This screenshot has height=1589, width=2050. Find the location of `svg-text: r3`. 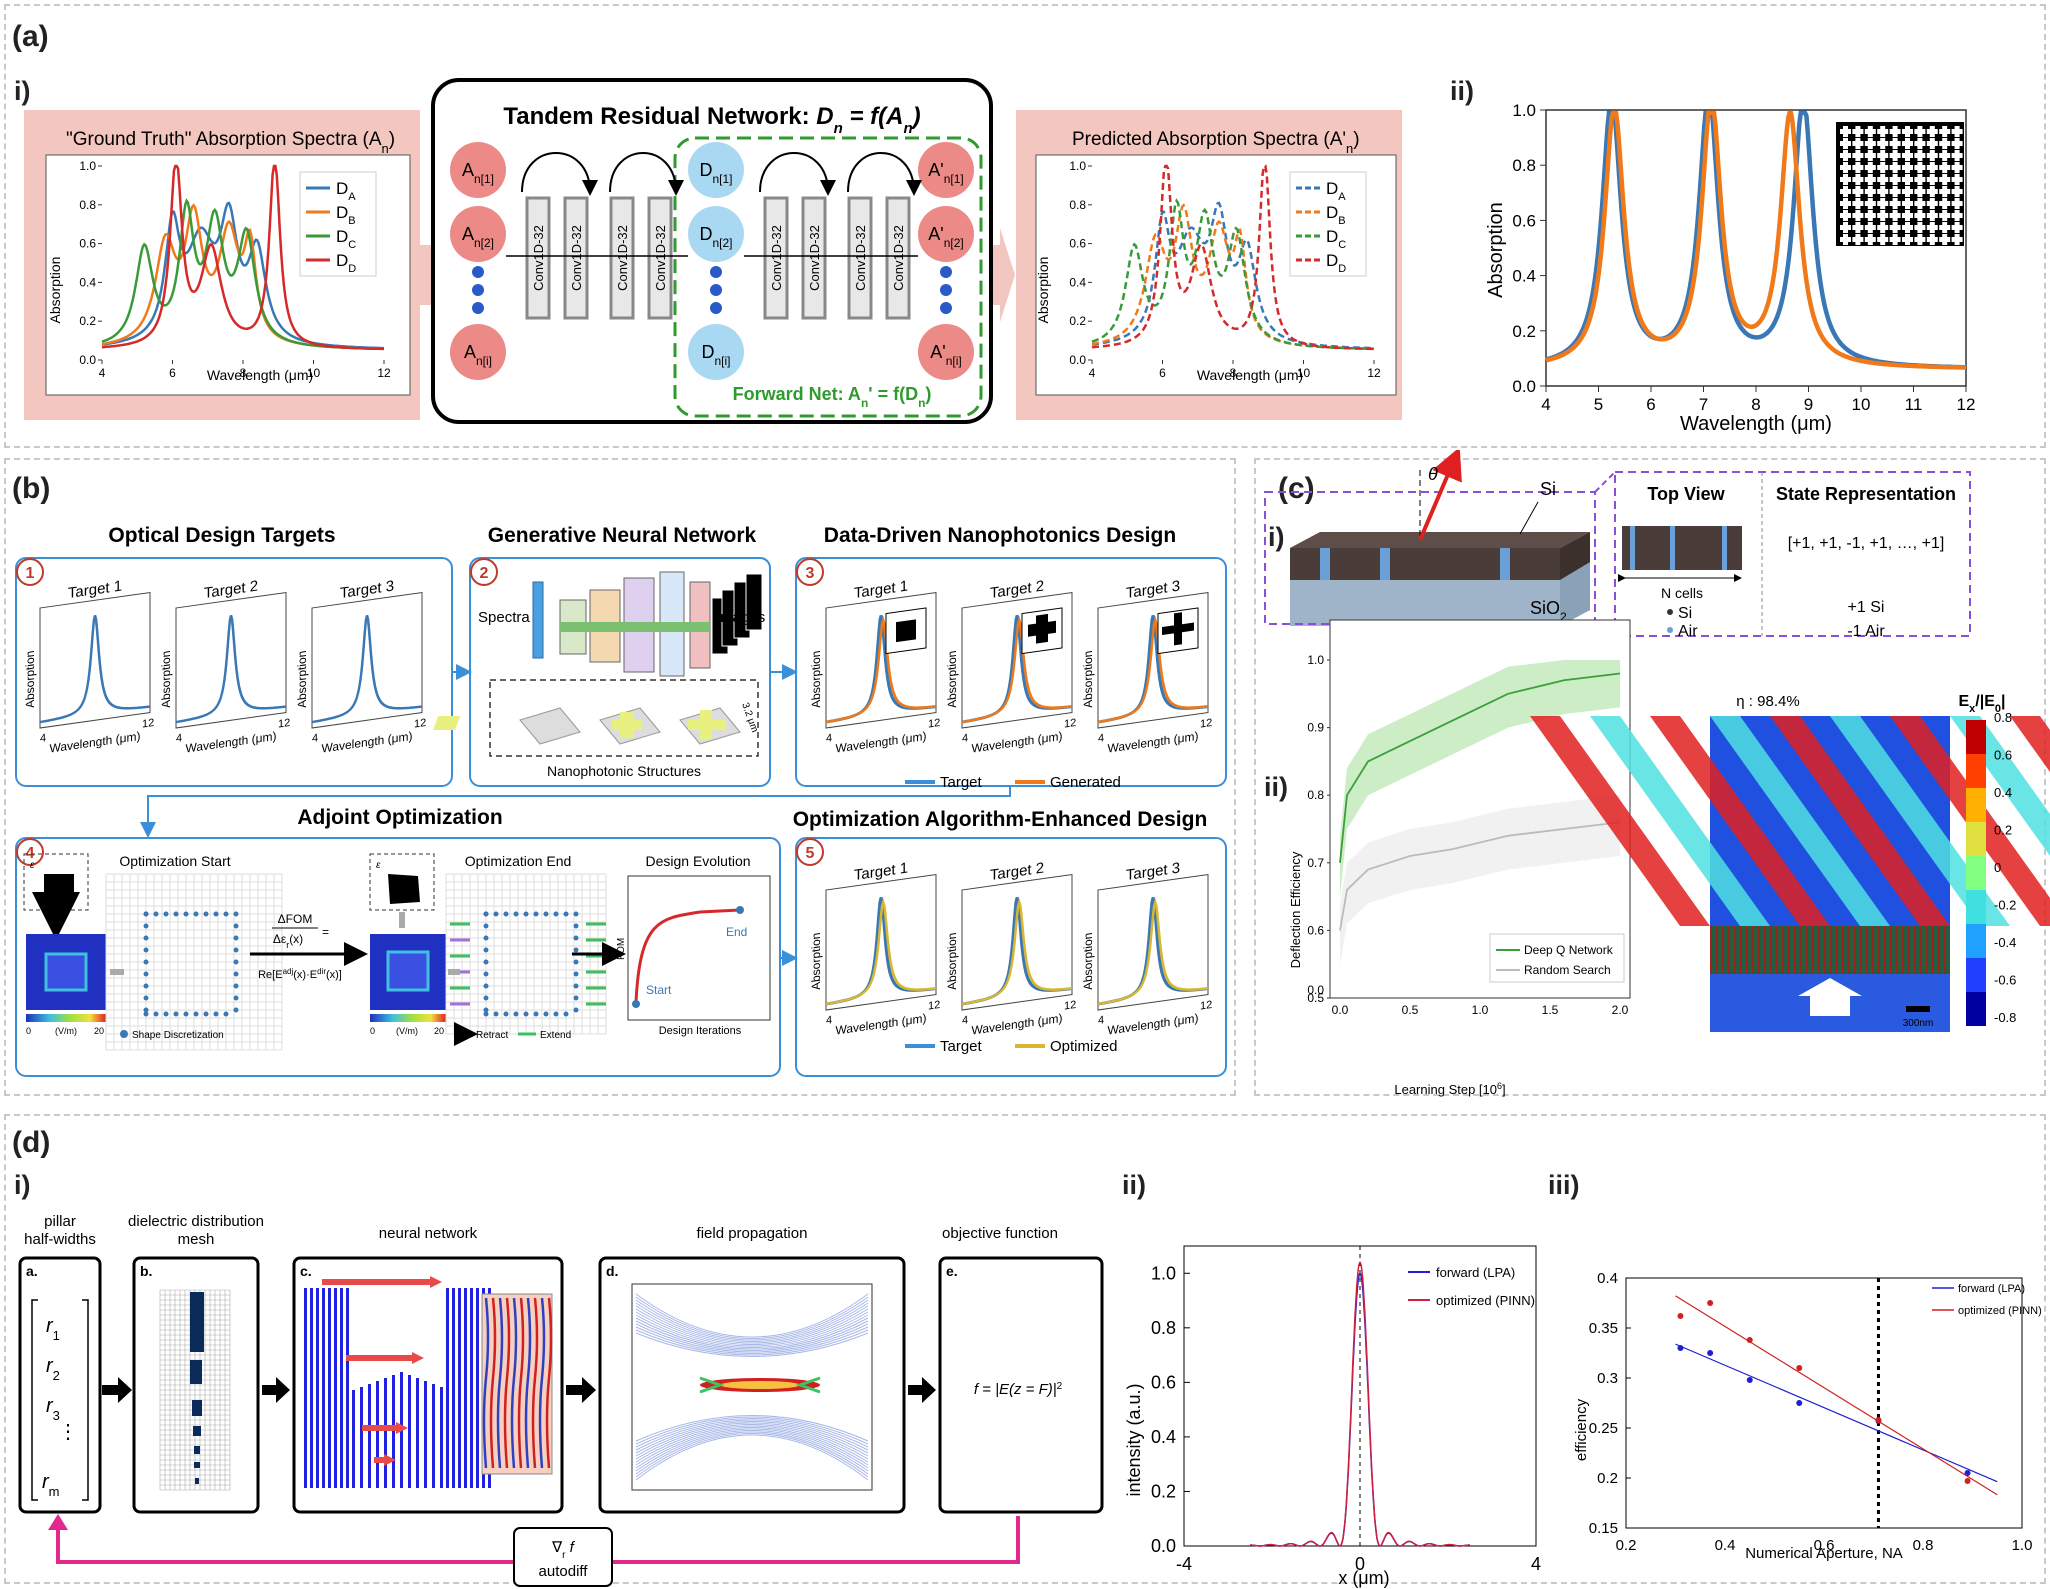

svg-text: r3 is located at coordinates (53, 1409).